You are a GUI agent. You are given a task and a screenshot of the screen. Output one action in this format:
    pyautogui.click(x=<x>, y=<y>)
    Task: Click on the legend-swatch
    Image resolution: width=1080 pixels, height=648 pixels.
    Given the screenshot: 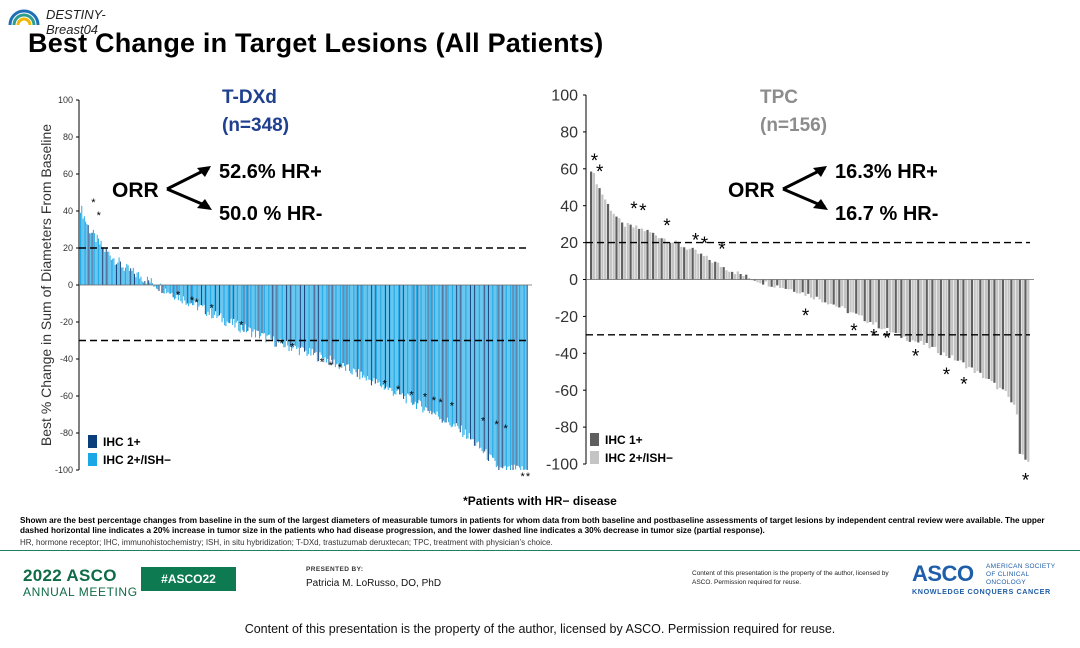 What is the action you would take?
    pyautogui.click(x=92, y=459)
    